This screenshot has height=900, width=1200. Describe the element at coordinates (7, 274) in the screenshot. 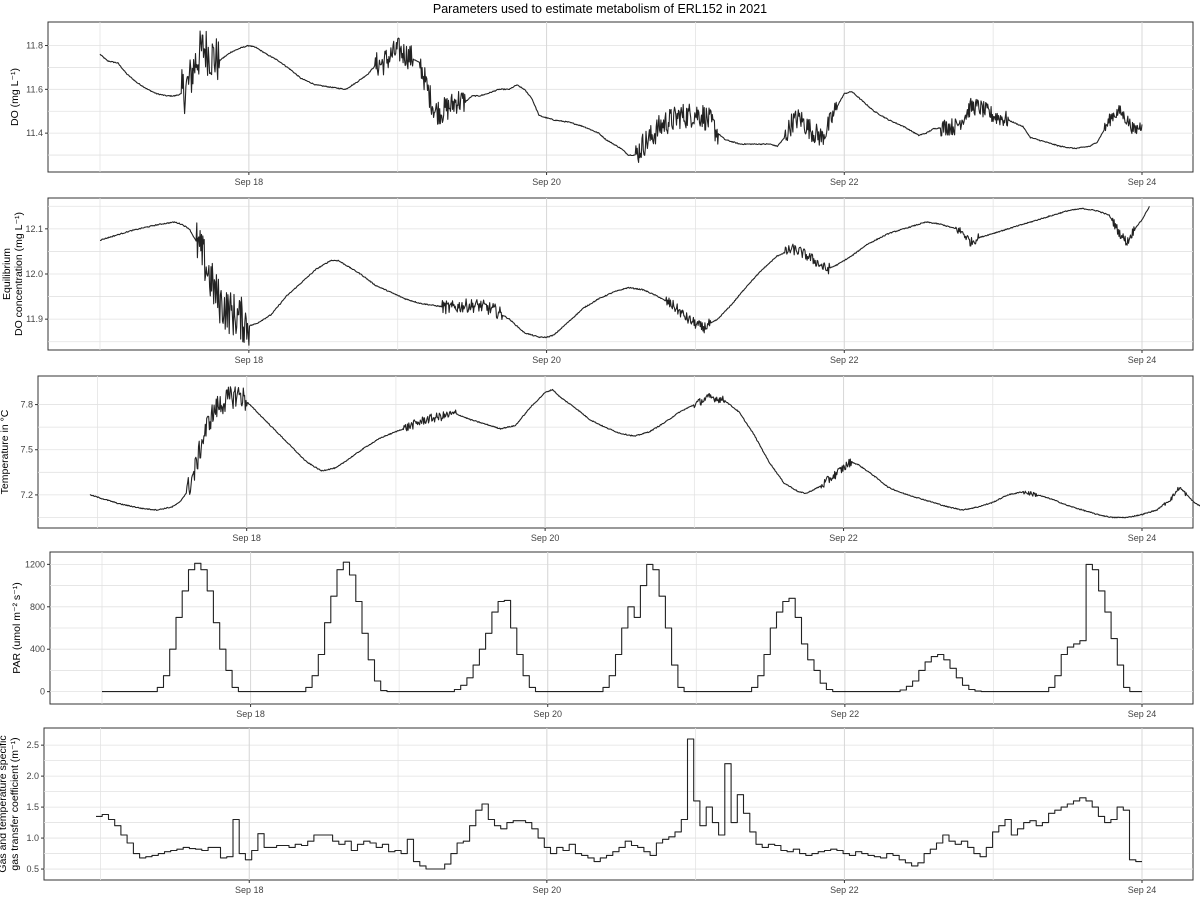

I see `y-axis-label: Equilibrium` at that location.